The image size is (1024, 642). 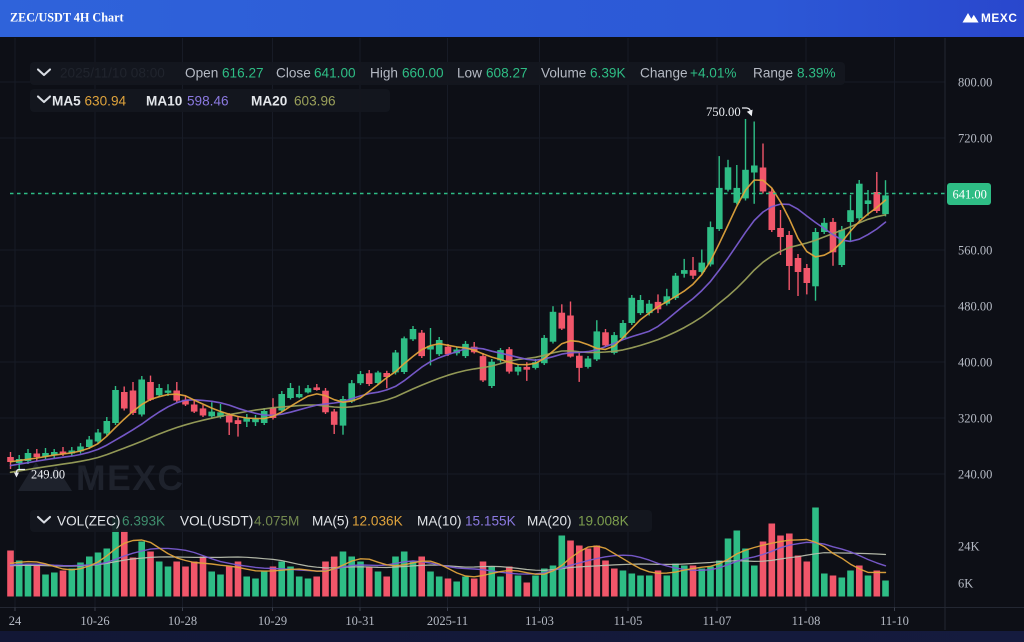 I want to click on svg-text: 660.00, so click(x=423, y=73).